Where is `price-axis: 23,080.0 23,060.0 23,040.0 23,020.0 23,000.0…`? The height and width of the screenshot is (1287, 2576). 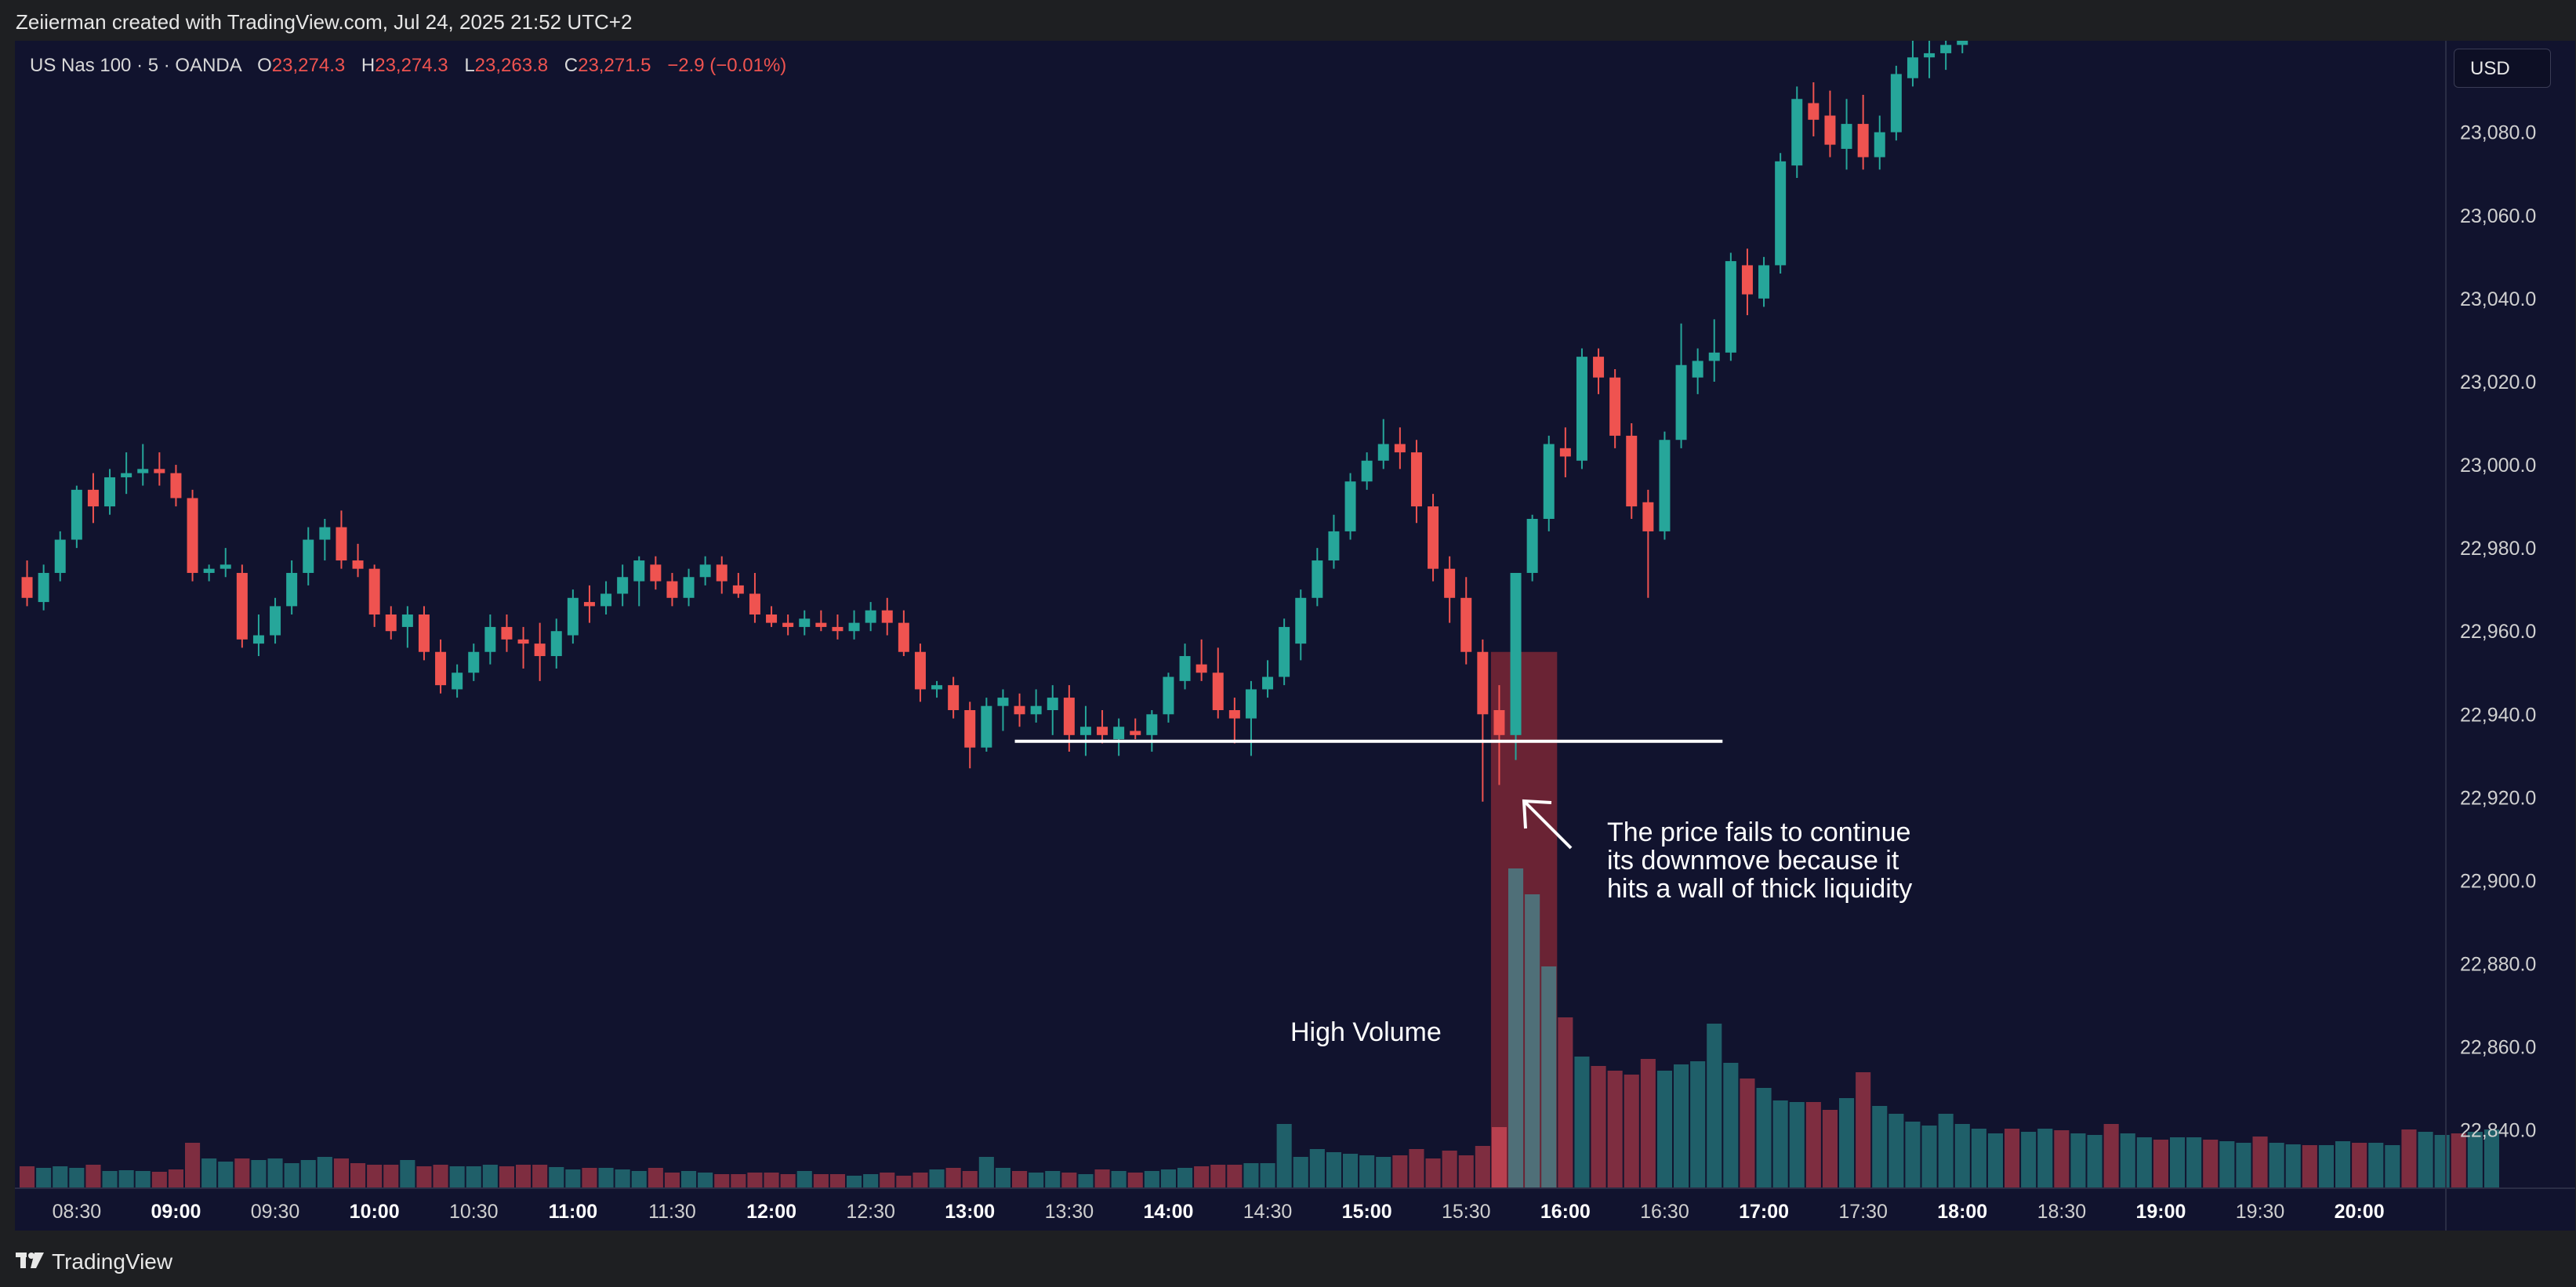 price-axis: 23,080.0 23,060.0 23,040.0 23,020.0 23,000.0… is located at coordinates (2498, 632).